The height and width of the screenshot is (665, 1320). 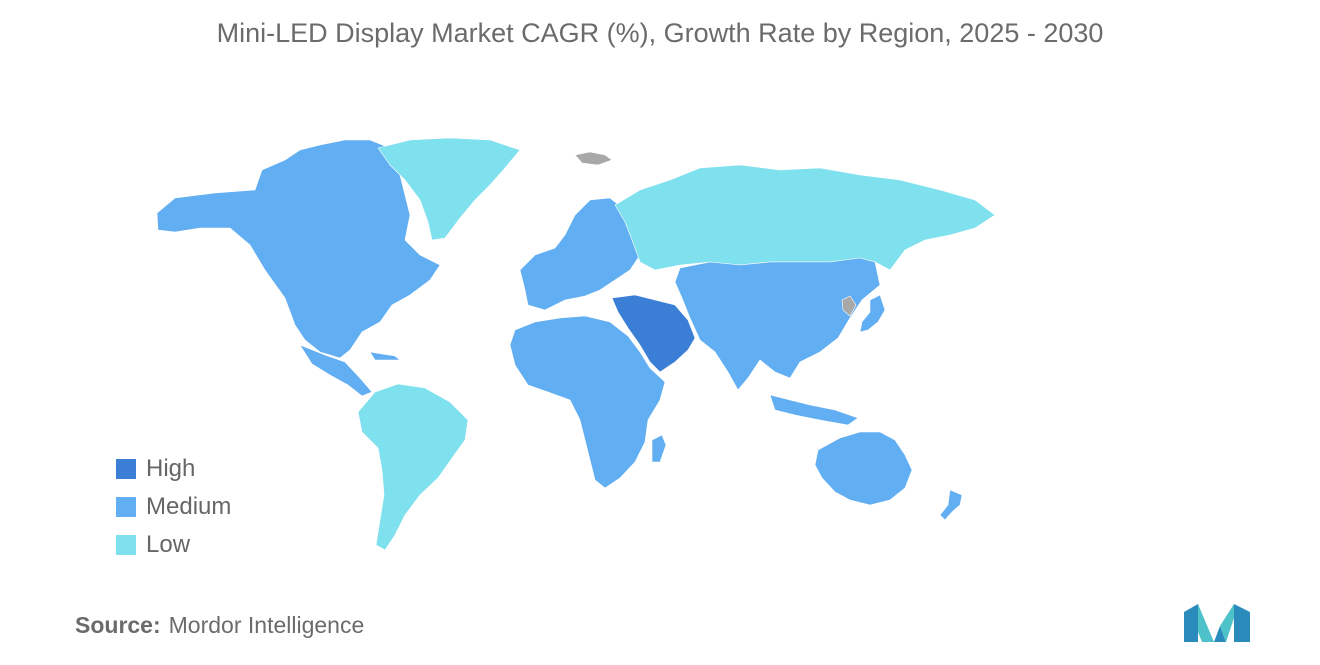 What do you see at coordinates (266, 625) in the screenshot?
I see `source-value: Mordor Intelligence` at bounding box center [266, 625].